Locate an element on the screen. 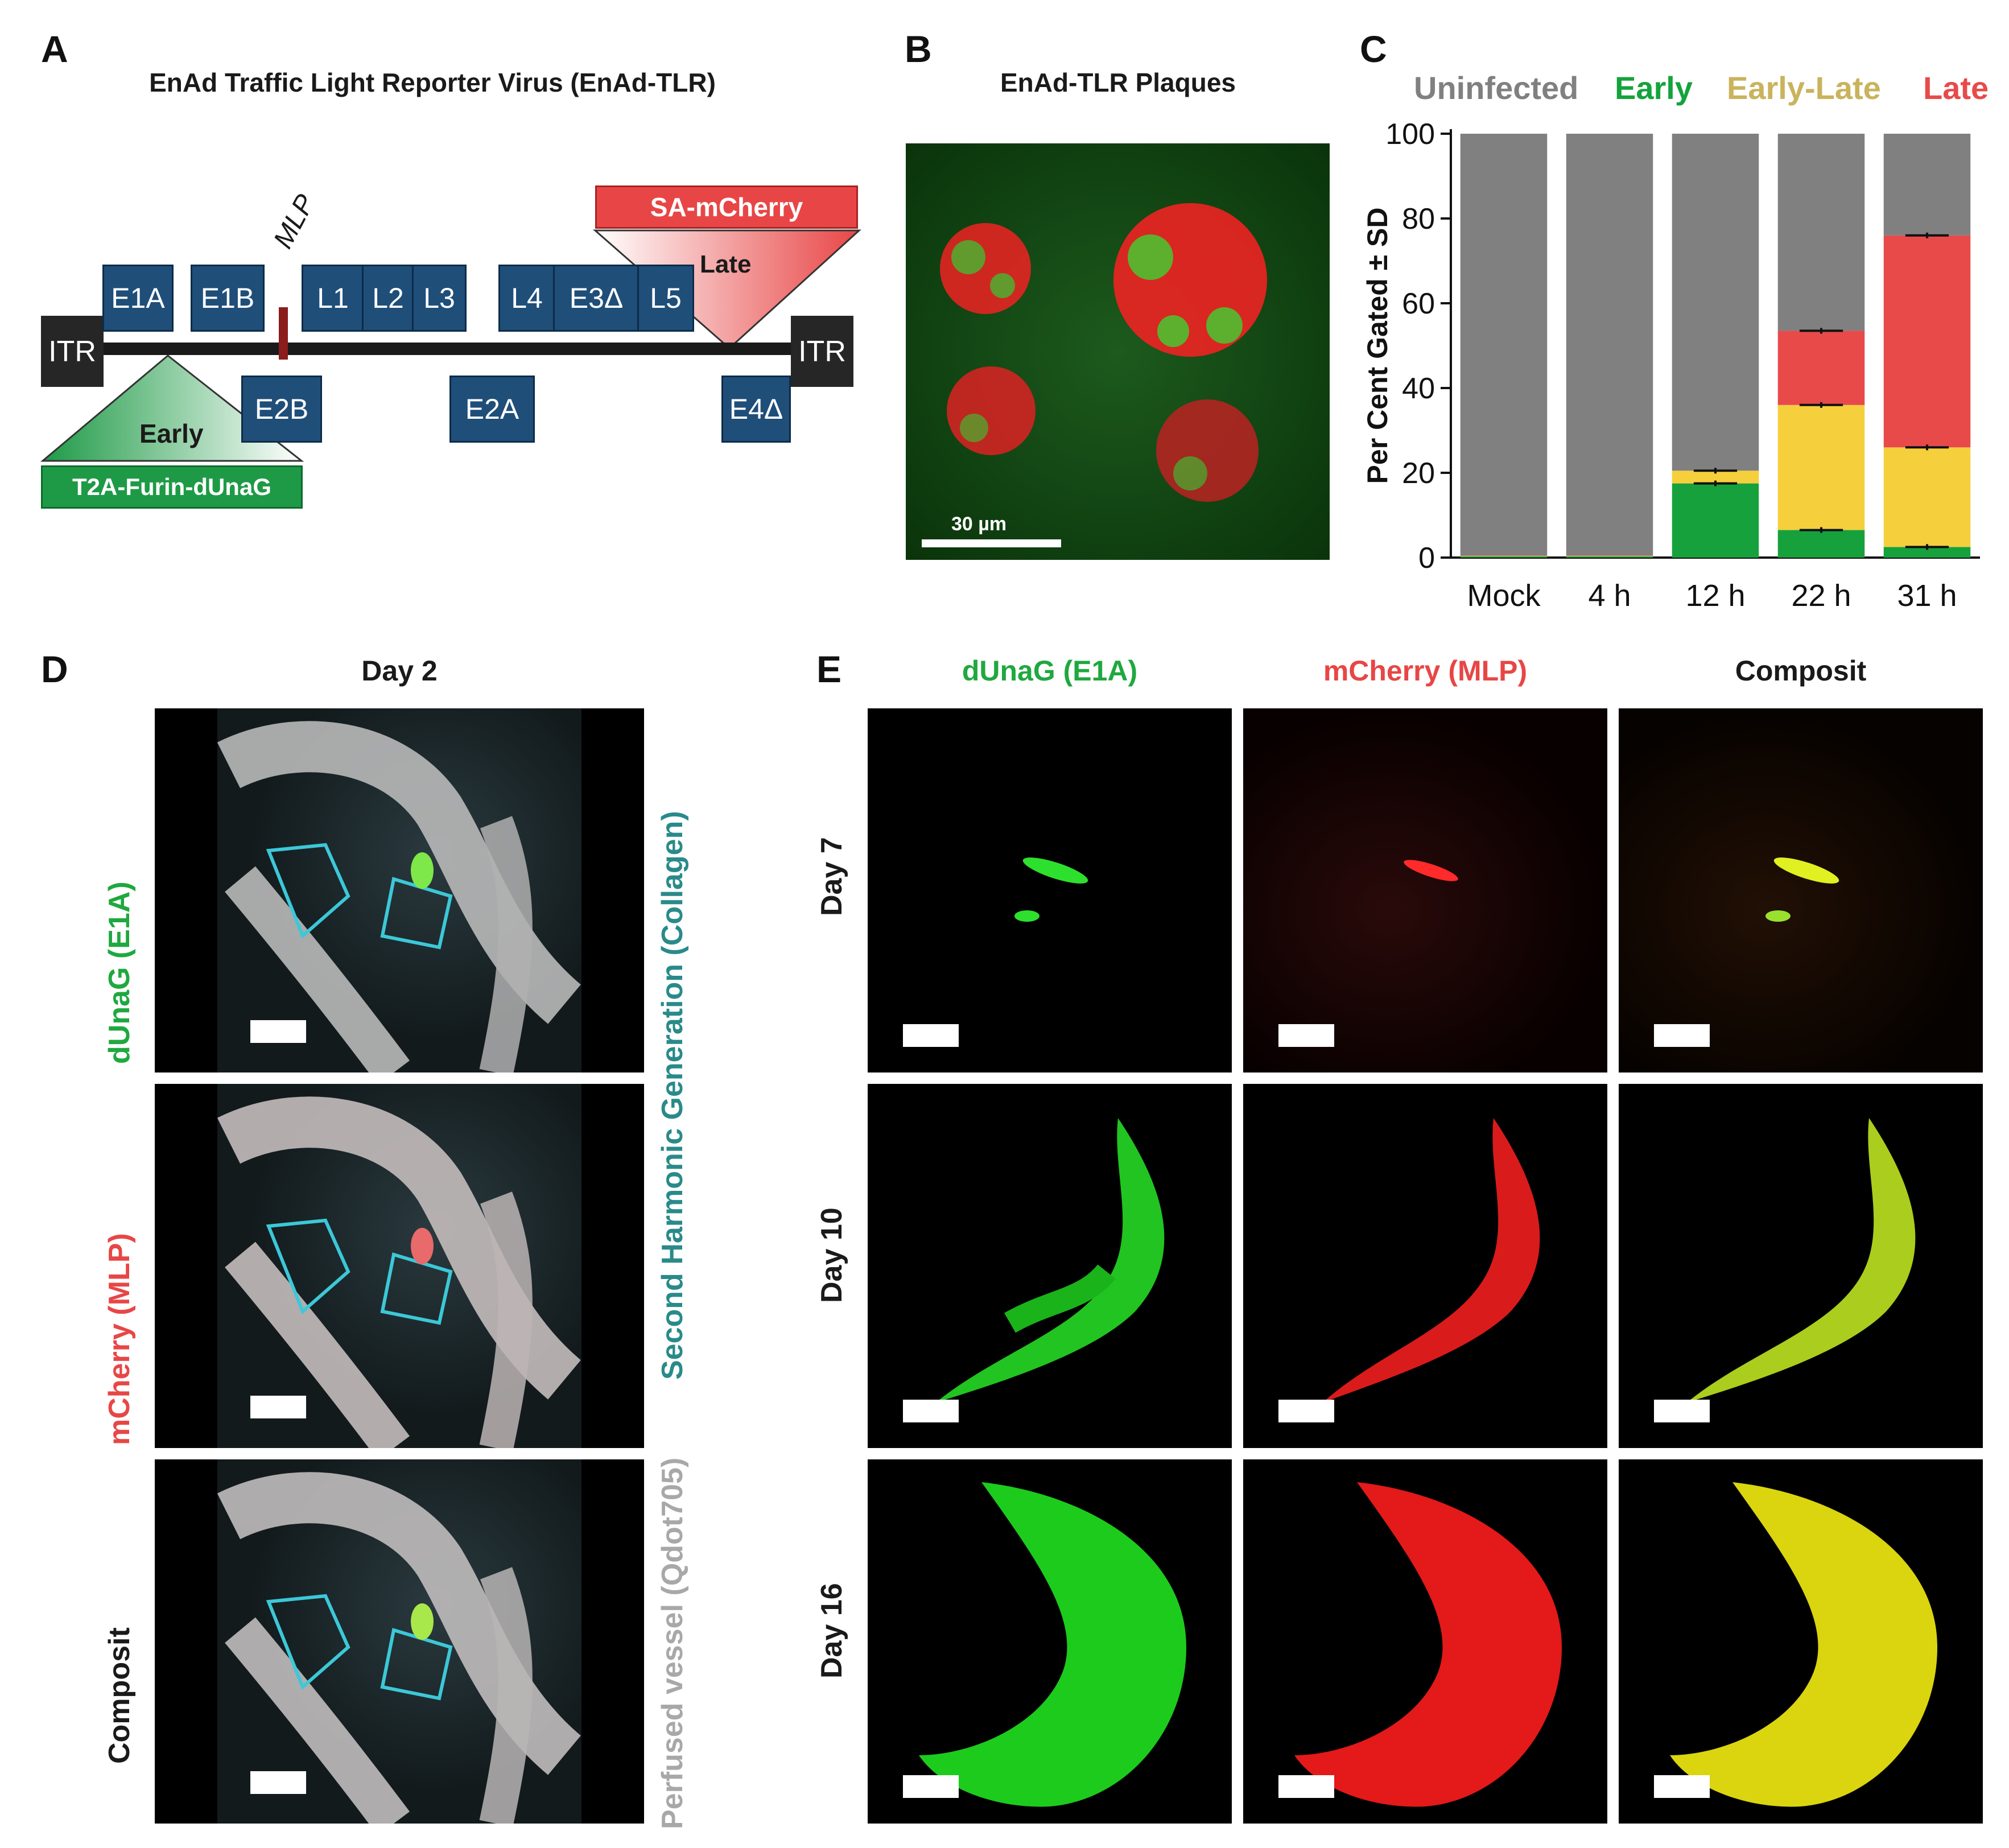  sa-mcherry-box: SA-mCherry is located at coordinates (726, 207).